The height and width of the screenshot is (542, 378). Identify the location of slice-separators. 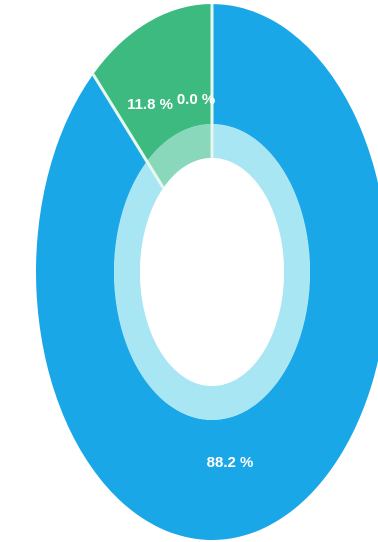
(152, 96).